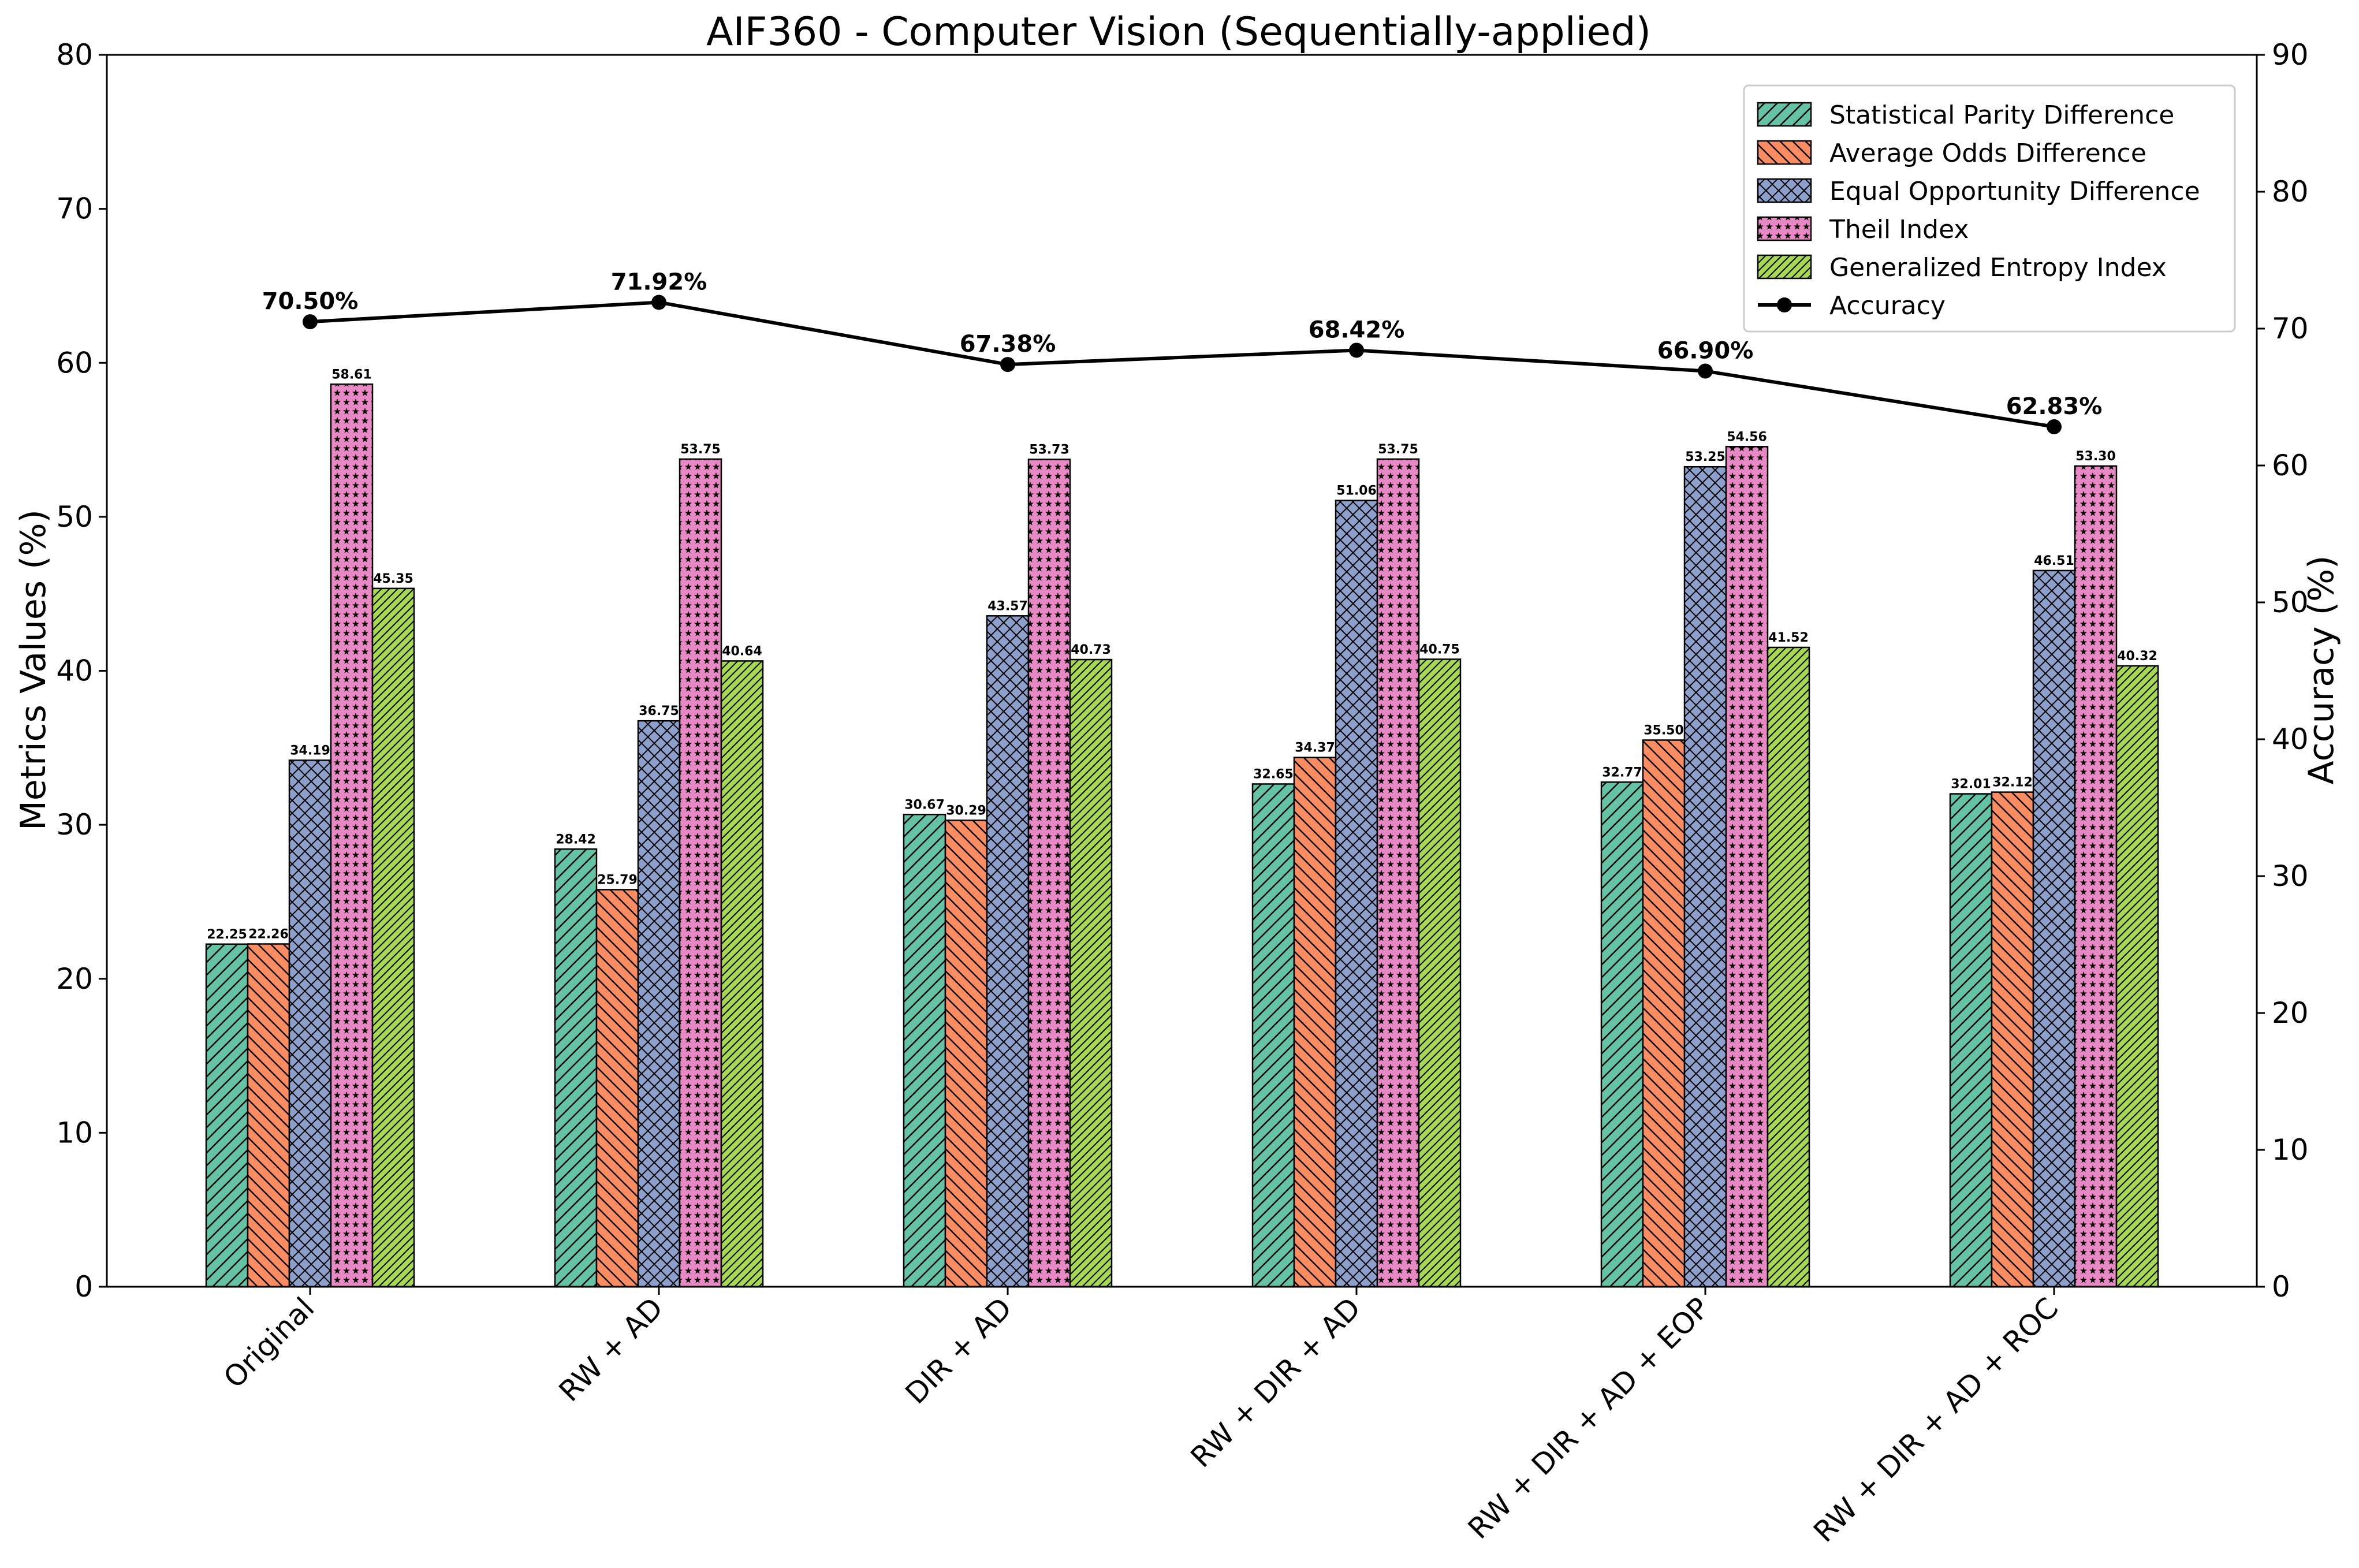 The image size is (2359, 1568). What do you see at coordinates (2014, 191) in the screenshot?
I see `legend-label: Equal Opportunity Difference` at bounding box center [2014, 191].